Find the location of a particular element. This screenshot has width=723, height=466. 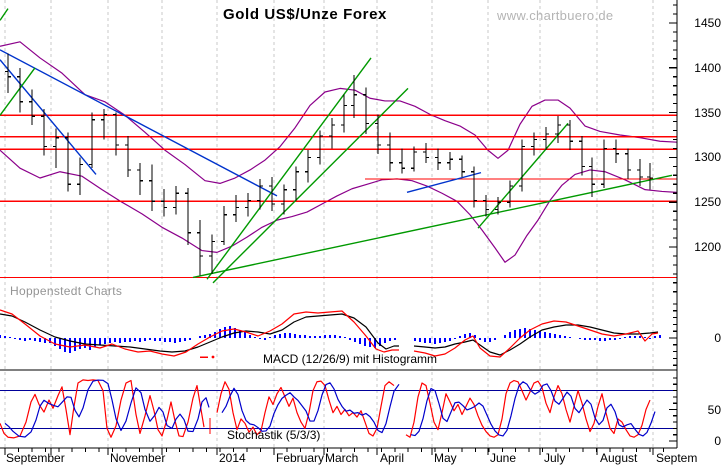

month-label: July is located at coordinates (555, 458).